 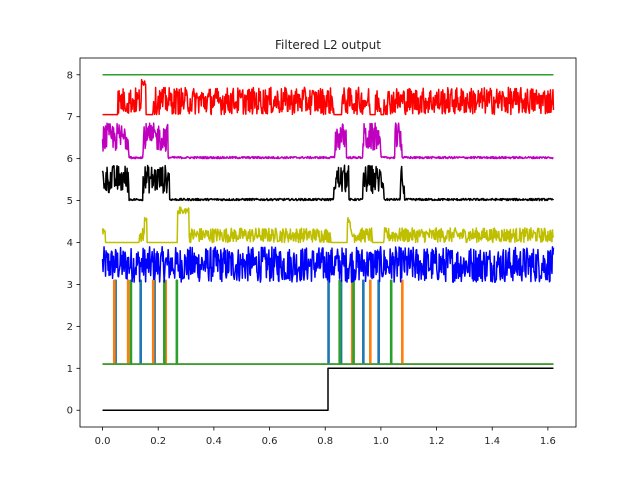 What do you see at coordinates (70, 75) in the screenshot?
I see `y-tick-label: 8` at bounding box center [70, 75].